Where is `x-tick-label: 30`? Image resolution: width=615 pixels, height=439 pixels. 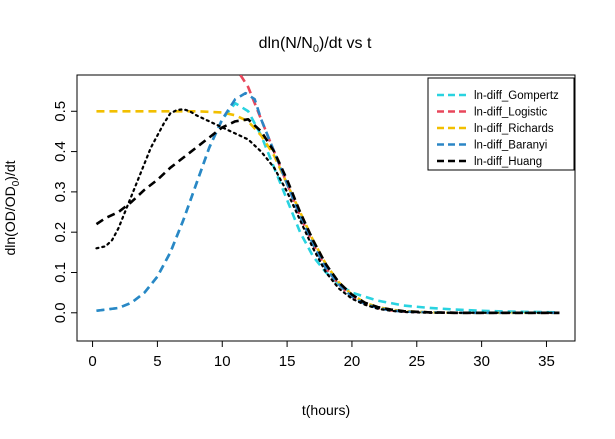
x-tick-label: 30 is located at coordinates (481, 361).